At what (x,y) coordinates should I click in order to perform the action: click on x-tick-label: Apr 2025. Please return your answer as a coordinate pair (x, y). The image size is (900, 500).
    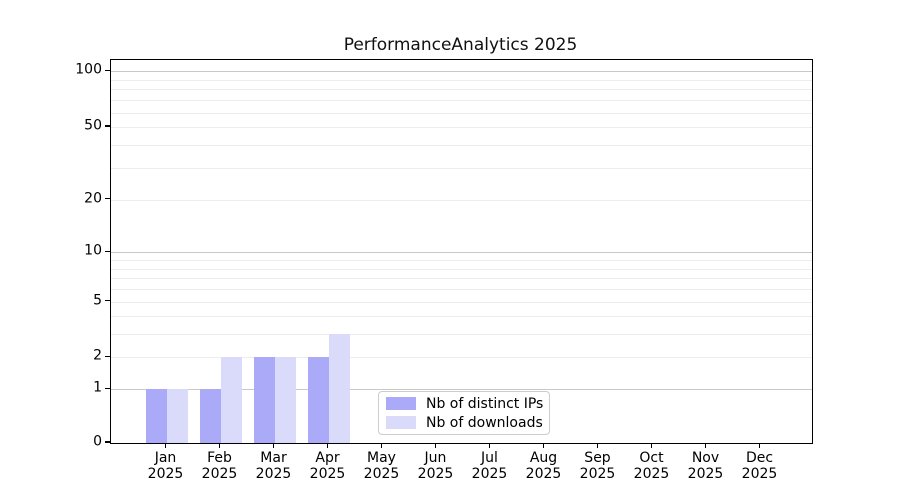
    Looking at the image, I should click on (327, 466).